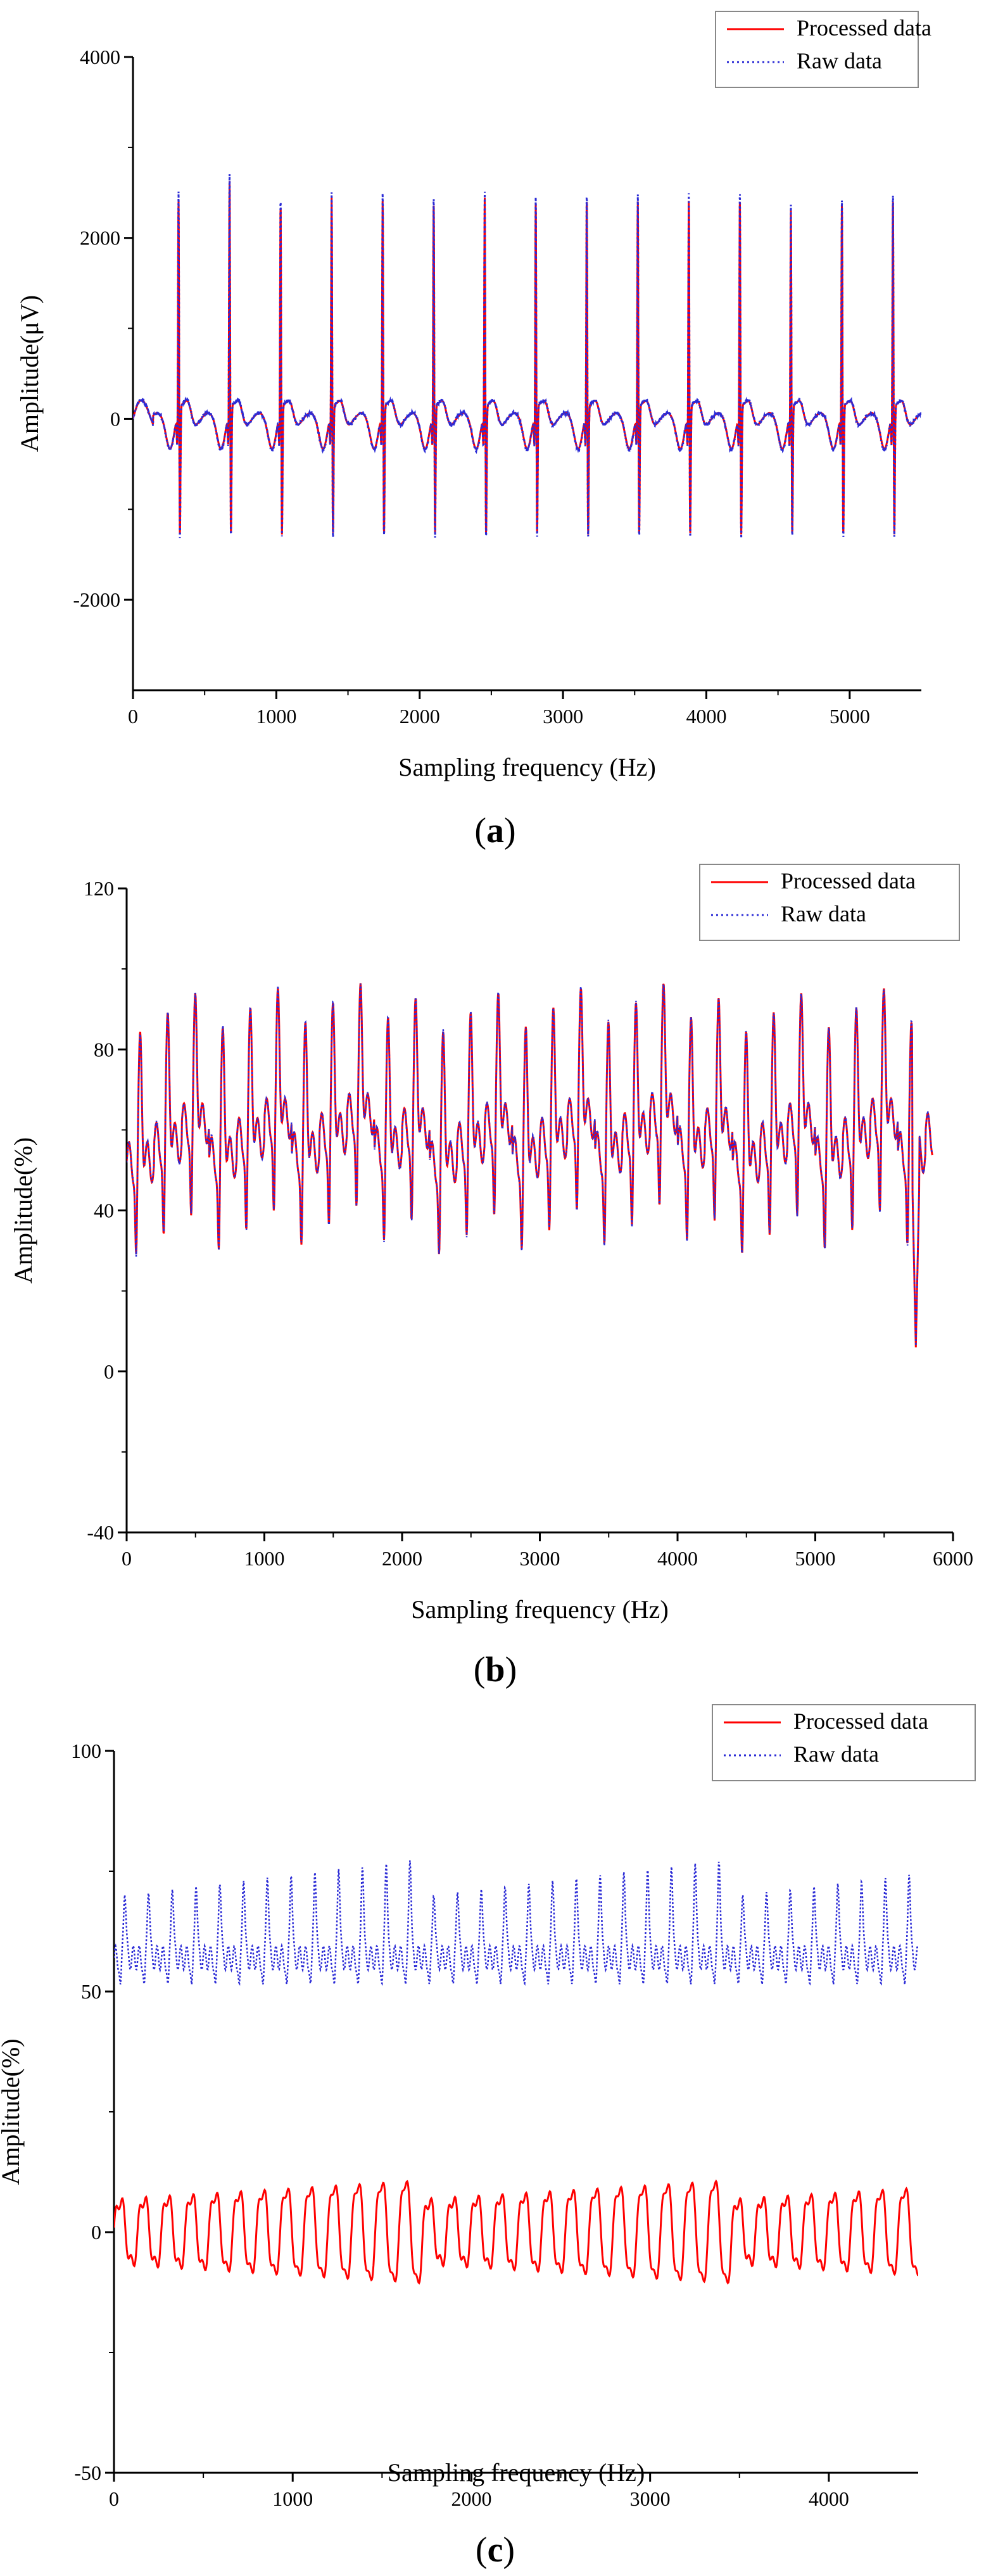 Image resolution: width=991 pixels, height=2576 pixels. What do you see at coordinates (91, 1992) in the screenshot?
I see `y-tick-label: 50` at bounding box center [91, 1992].